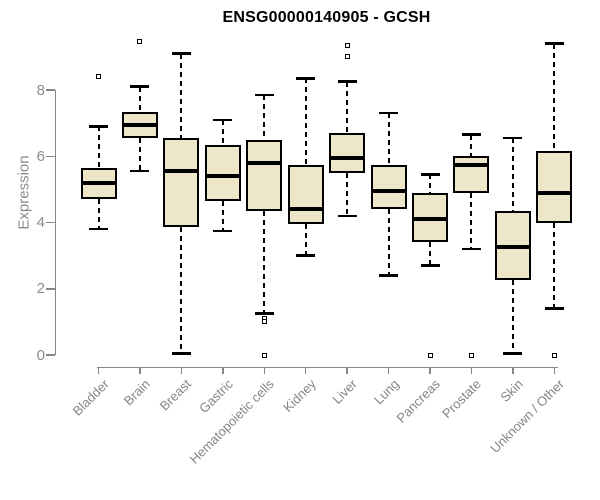 The image size is (600, 500). What do you see at coordinates (181, 353) in the screenshot?
I see `whisker-cap-lower-breast` at bounding box center [181, 353].